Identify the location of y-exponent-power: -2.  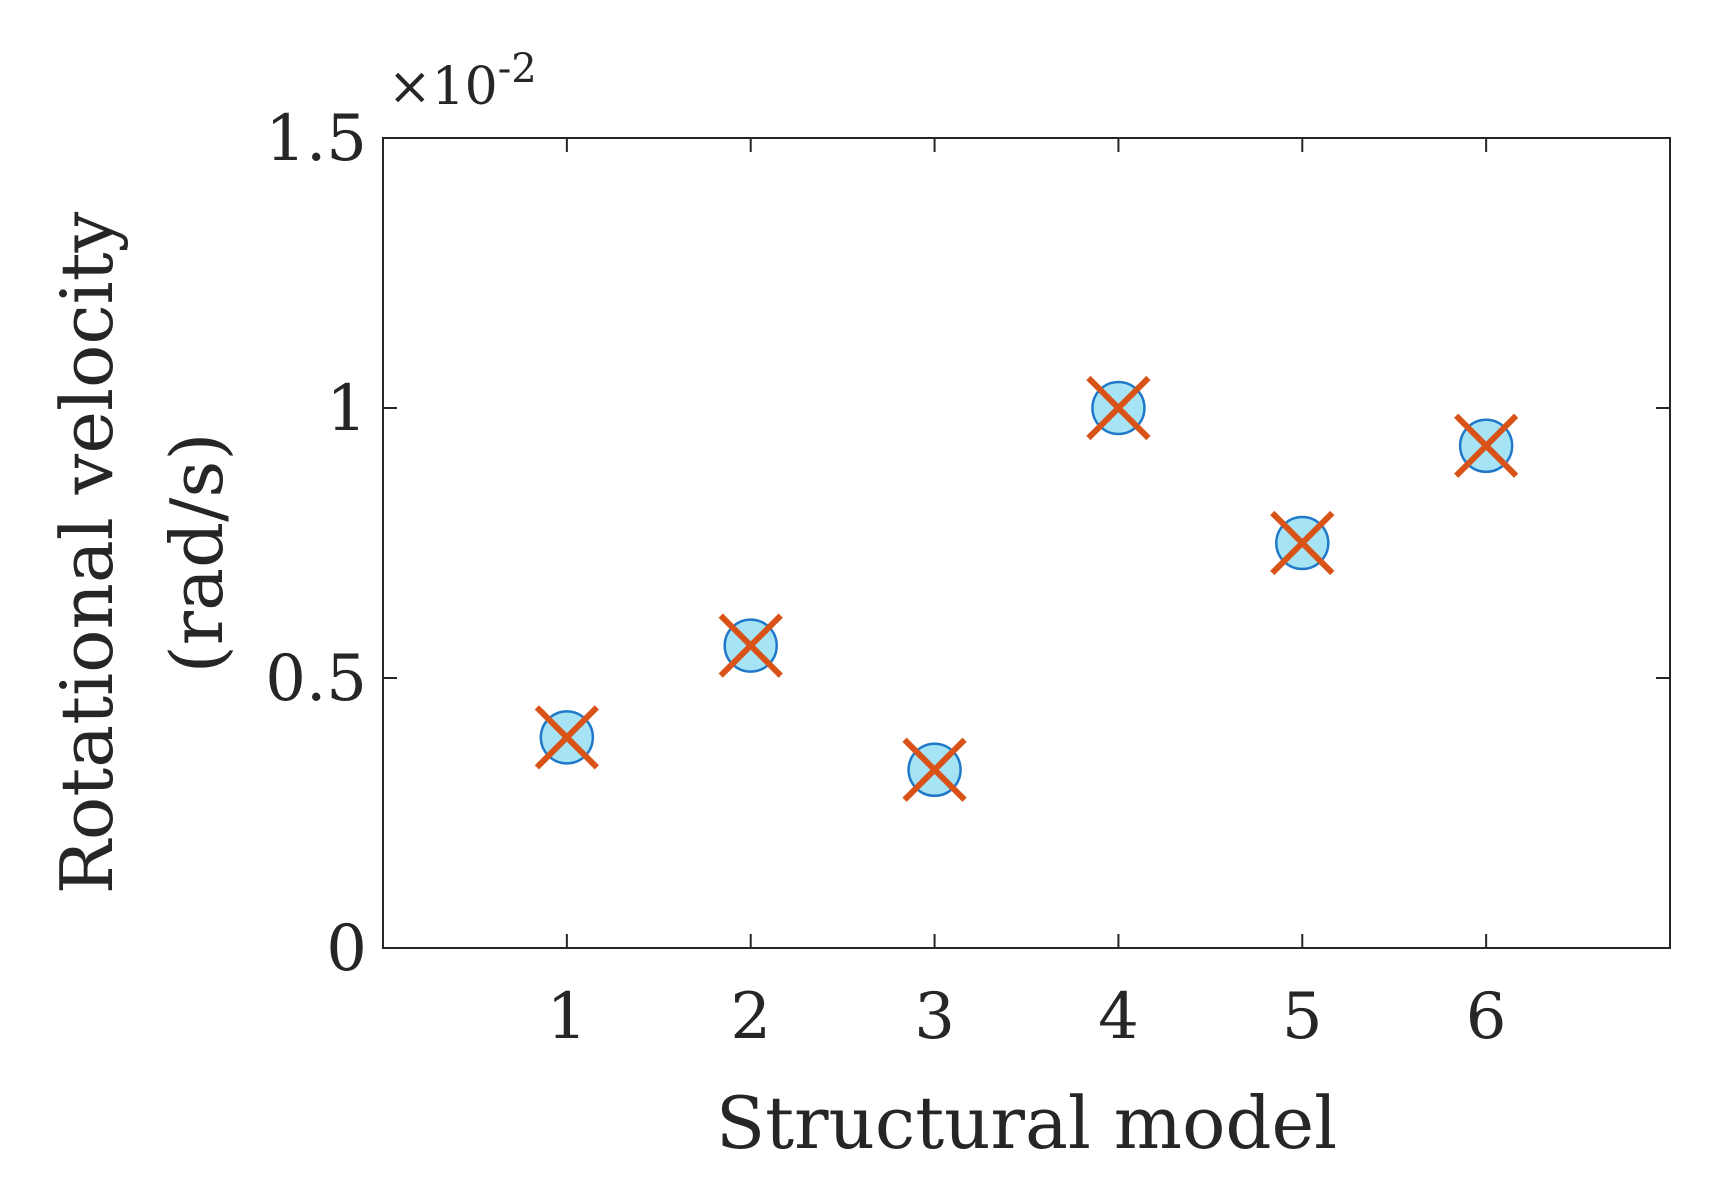
(517, 69).